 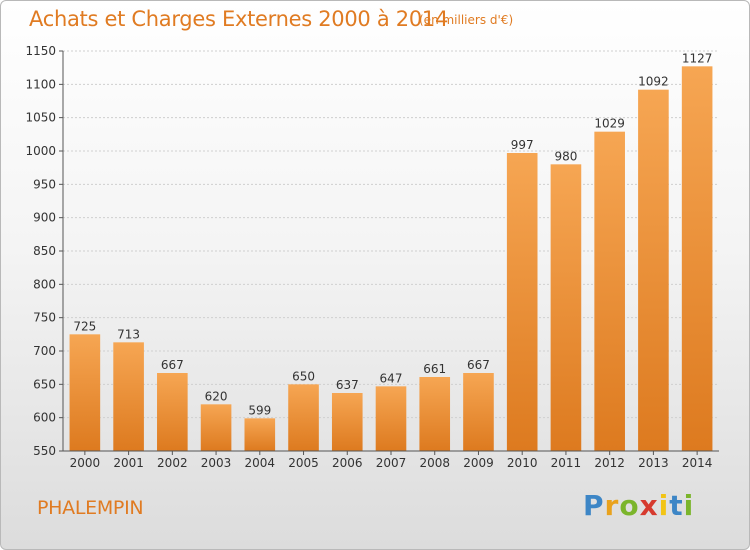 What do you see at coordinates (609, 124) in the screenshot?
I see `data-label-2012: 1029` at bounding box center [609, 124].